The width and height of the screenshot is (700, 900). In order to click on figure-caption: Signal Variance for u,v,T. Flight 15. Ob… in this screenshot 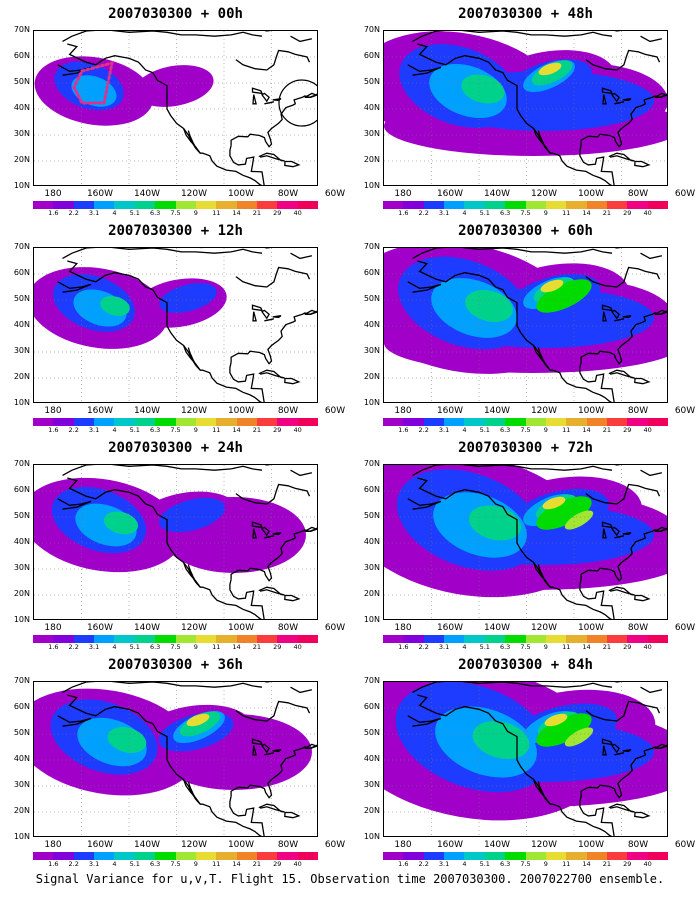, I will do `click(350, 879)`.